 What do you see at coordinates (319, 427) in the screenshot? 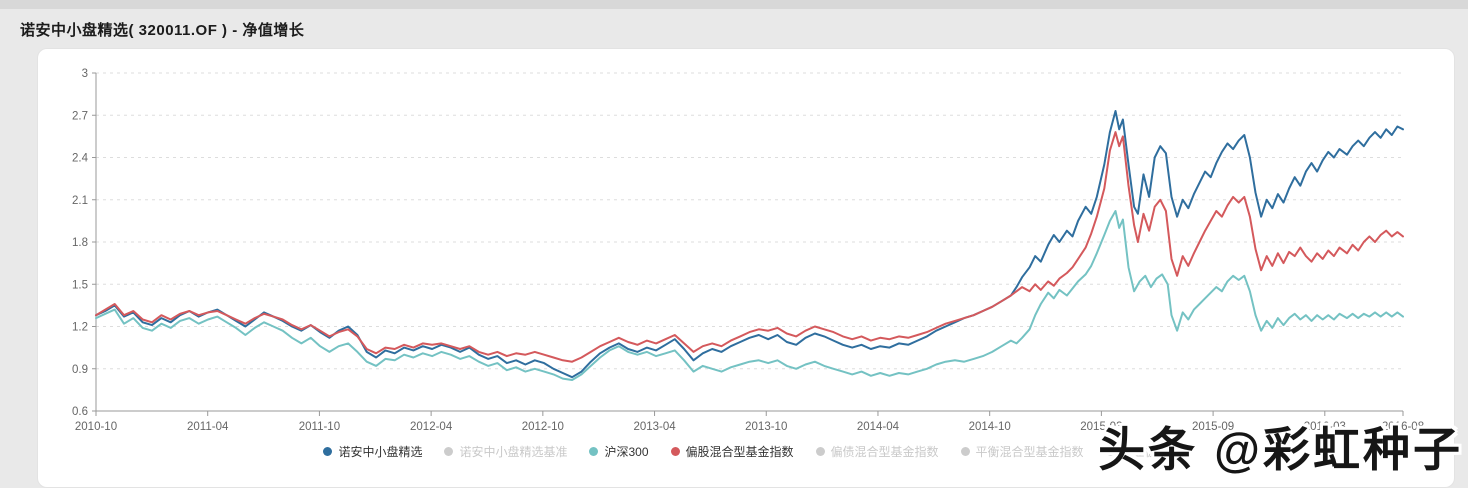
I see `x-tick-label: 2011-10` at bounding box center [319, 427].